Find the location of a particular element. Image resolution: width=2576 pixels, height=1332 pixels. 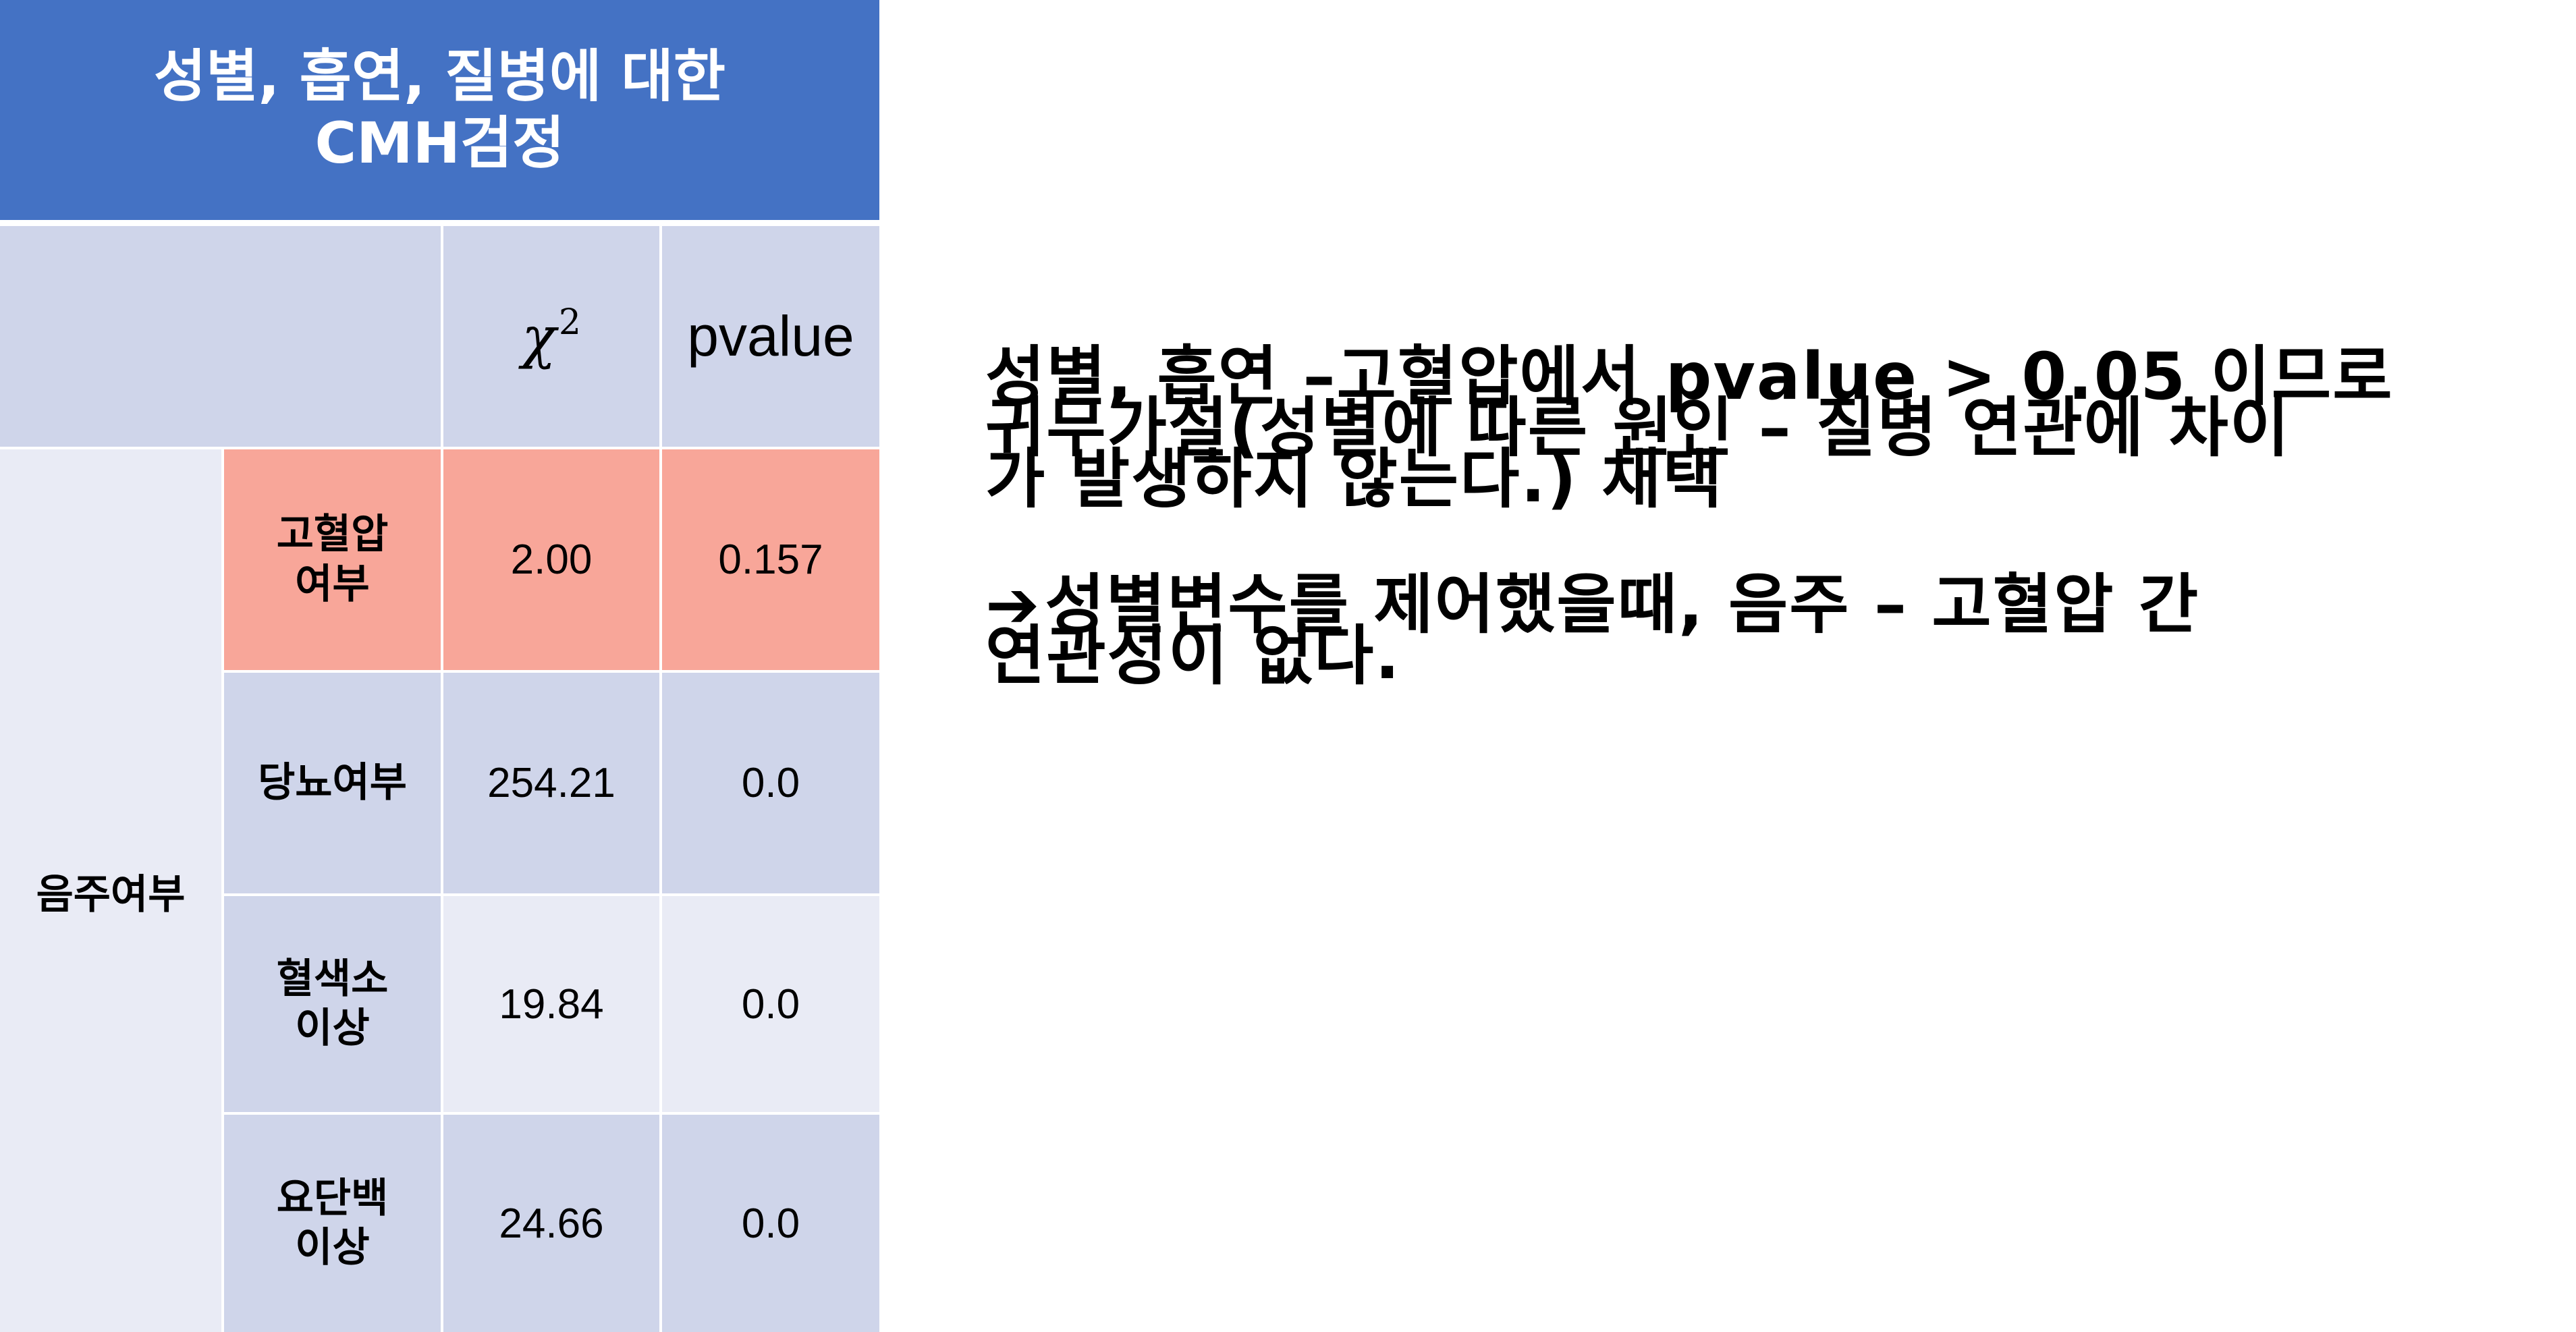

header-pvalue-label: pvalue is located at coordinates (770, 336).